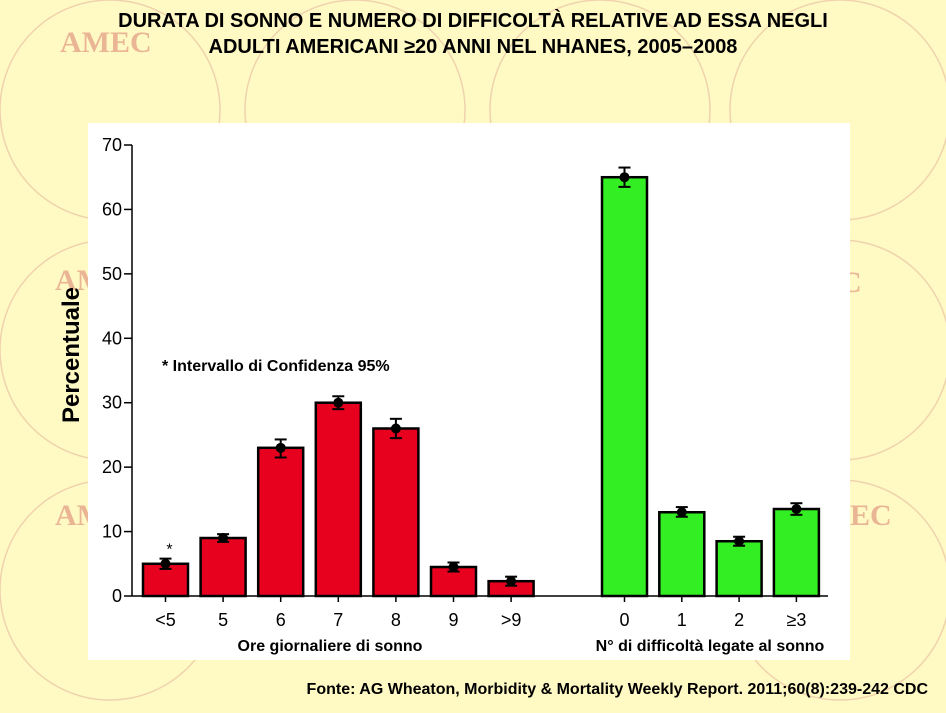 This screenshot has height=713, width=946. Describe the element at coordinates (710, 646) in the screenshot. I see `x-axis-label-difficulties: N° di difficoltà legate al sonno` at that location.